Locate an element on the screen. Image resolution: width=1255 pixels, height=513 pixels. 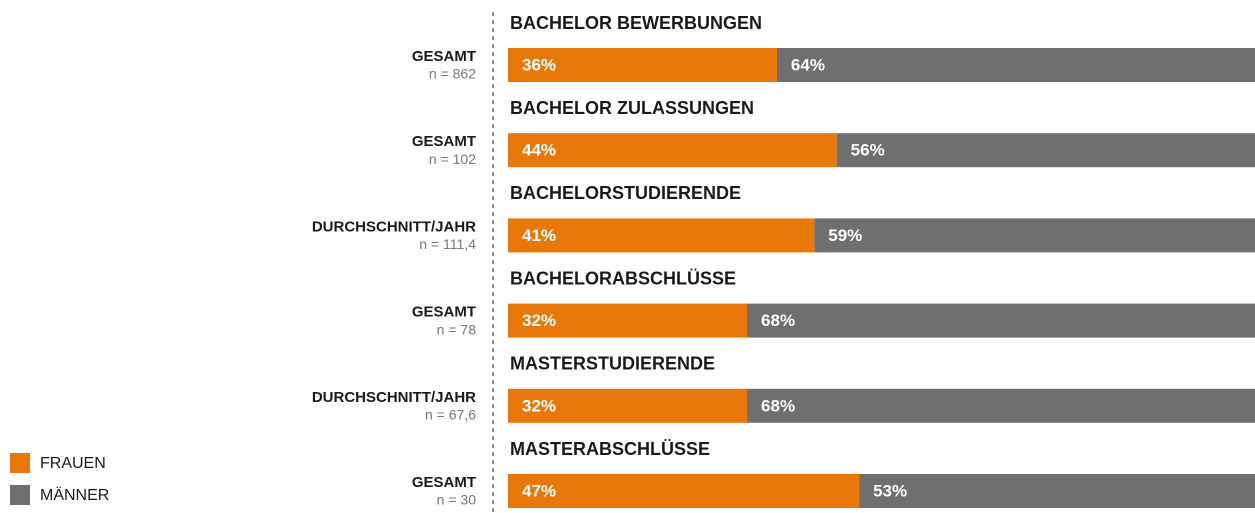
row-note: n = 102 is located at coordinates (452, 159).